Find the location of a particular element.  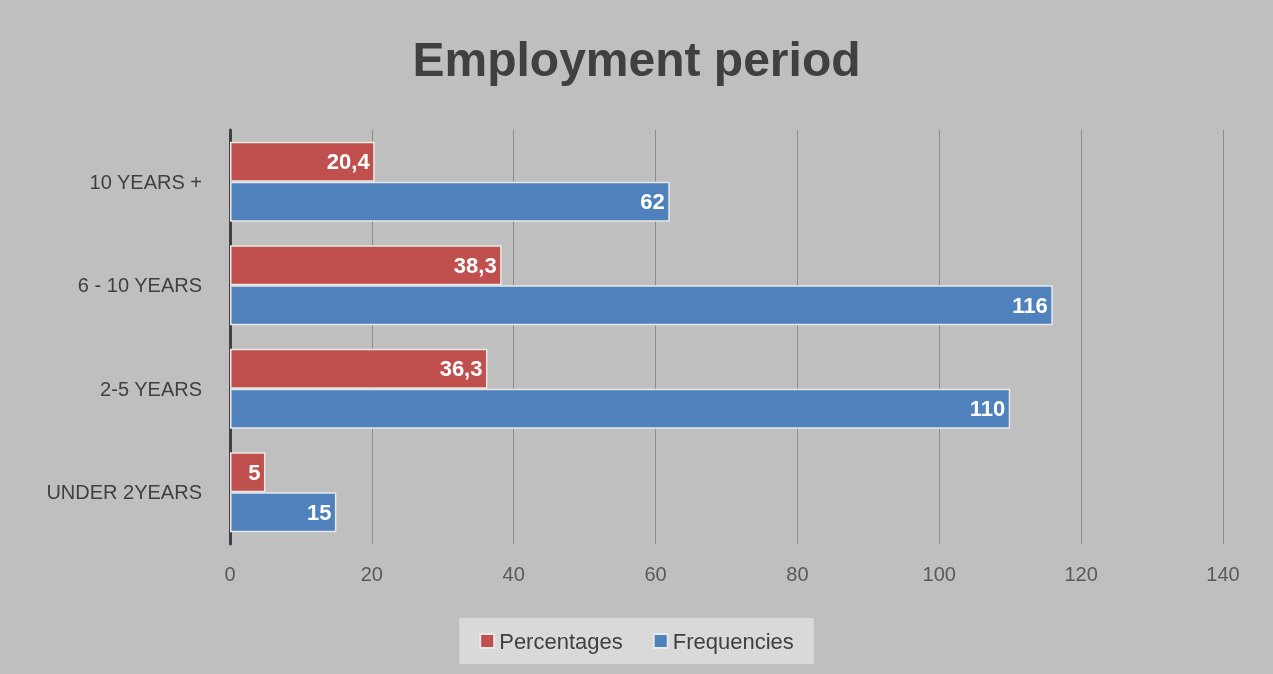

legend-label: Percentages is located at coordinates (561, 641).